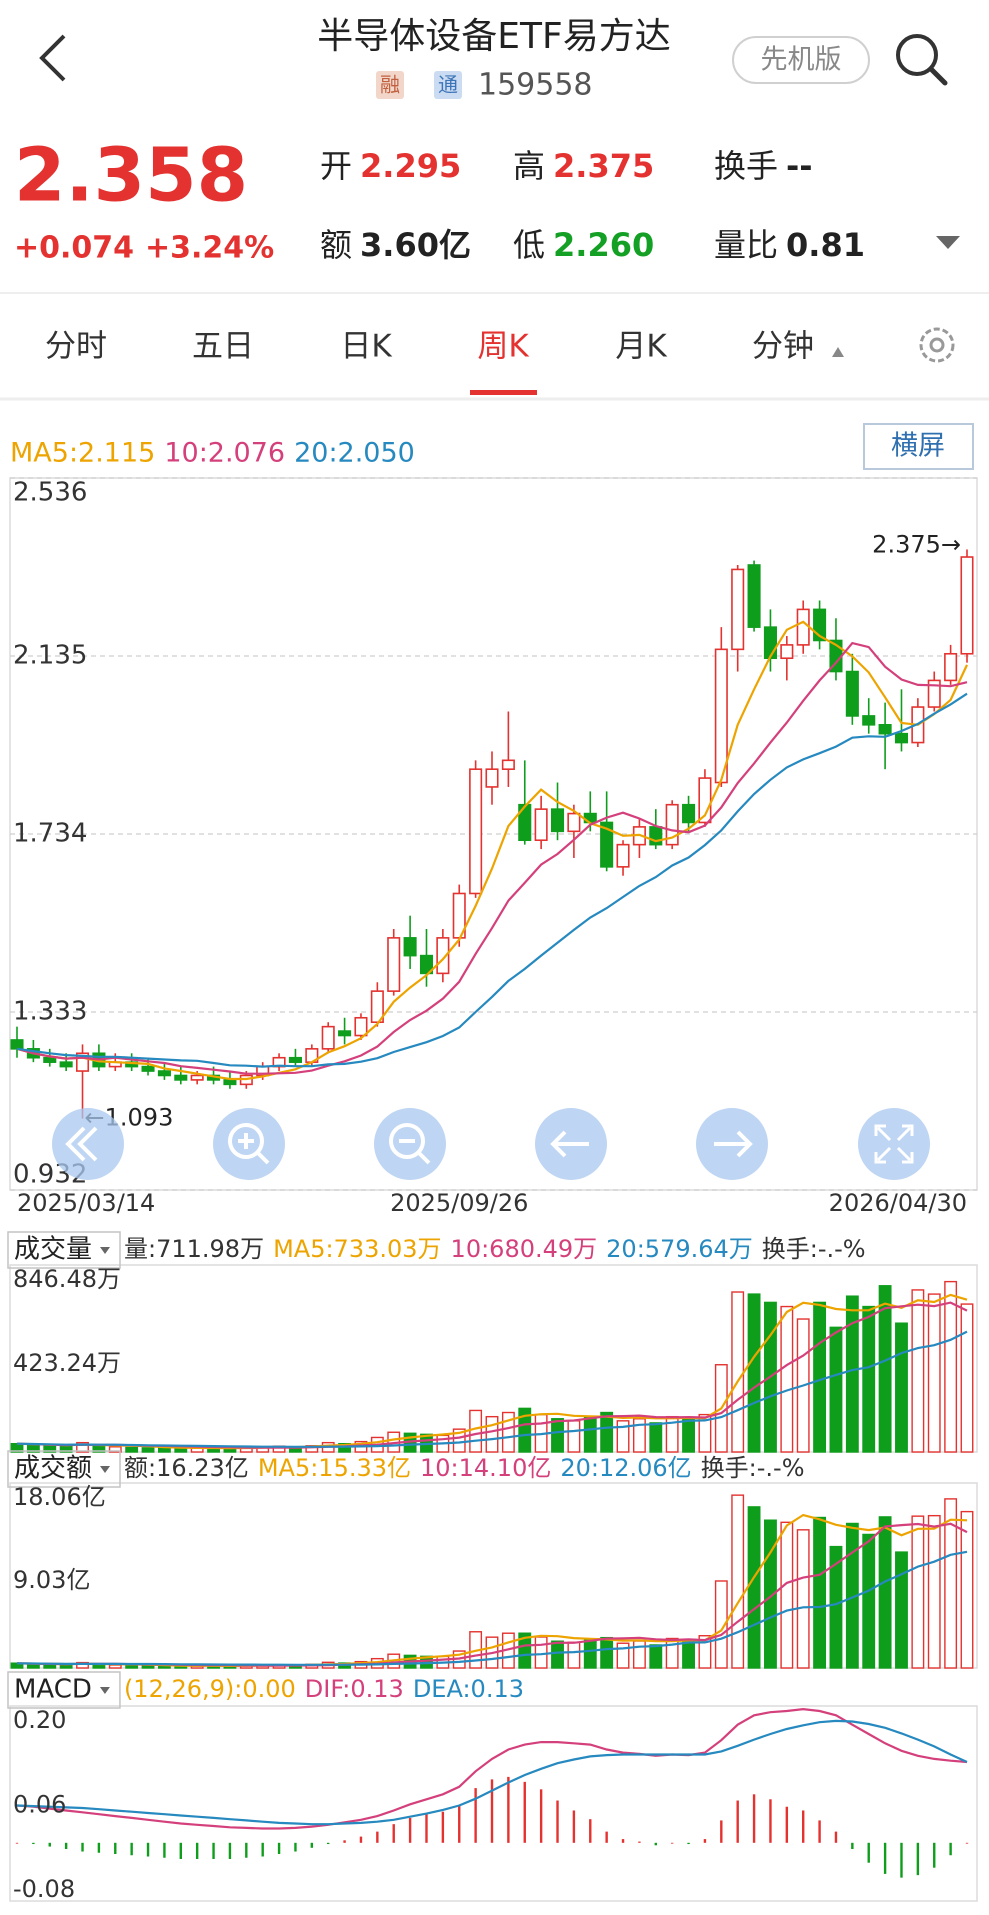 This screenshot has height=1915, width=989. I want to click on panel-title-box, so click(64, 1690).